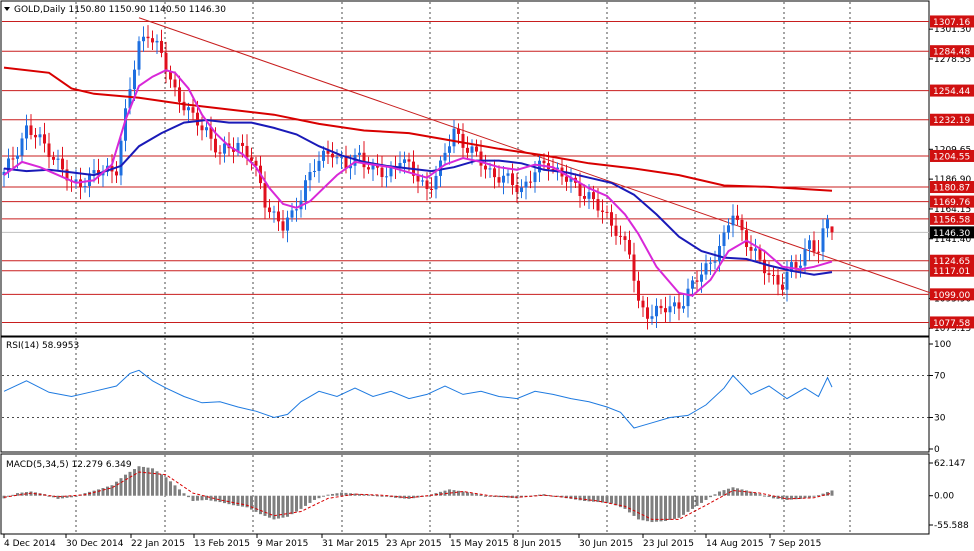 The height and width of the screenshot is (551, 974). Describe the element at coordinates (69, 465) in the screenshot. I see `macd-title: MACD(5,34,5) 12.279 6.349` at that location.